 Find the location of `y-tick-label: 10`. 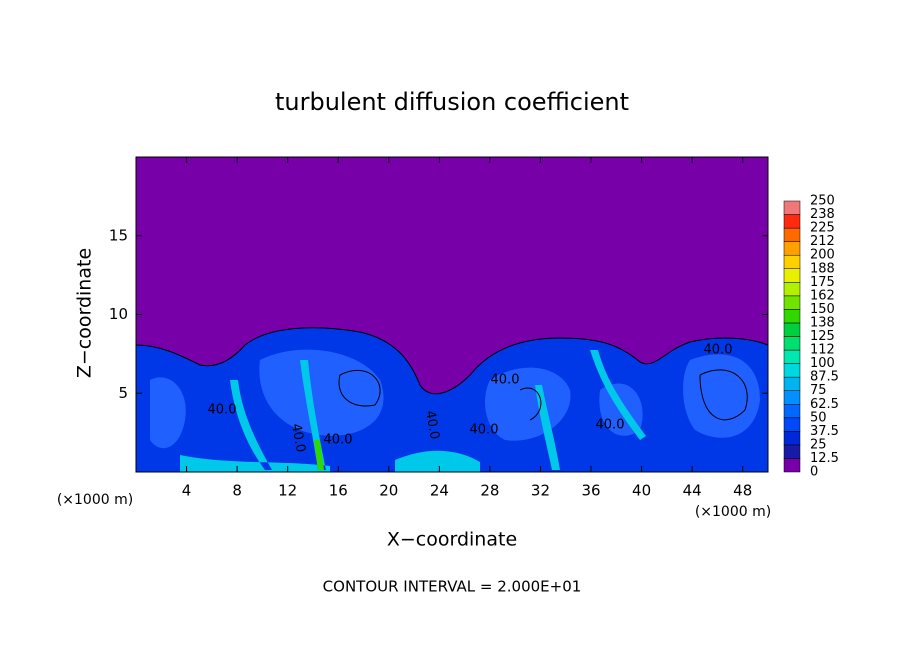

y-tick-label: 10 is located at coordinates (118, 314).